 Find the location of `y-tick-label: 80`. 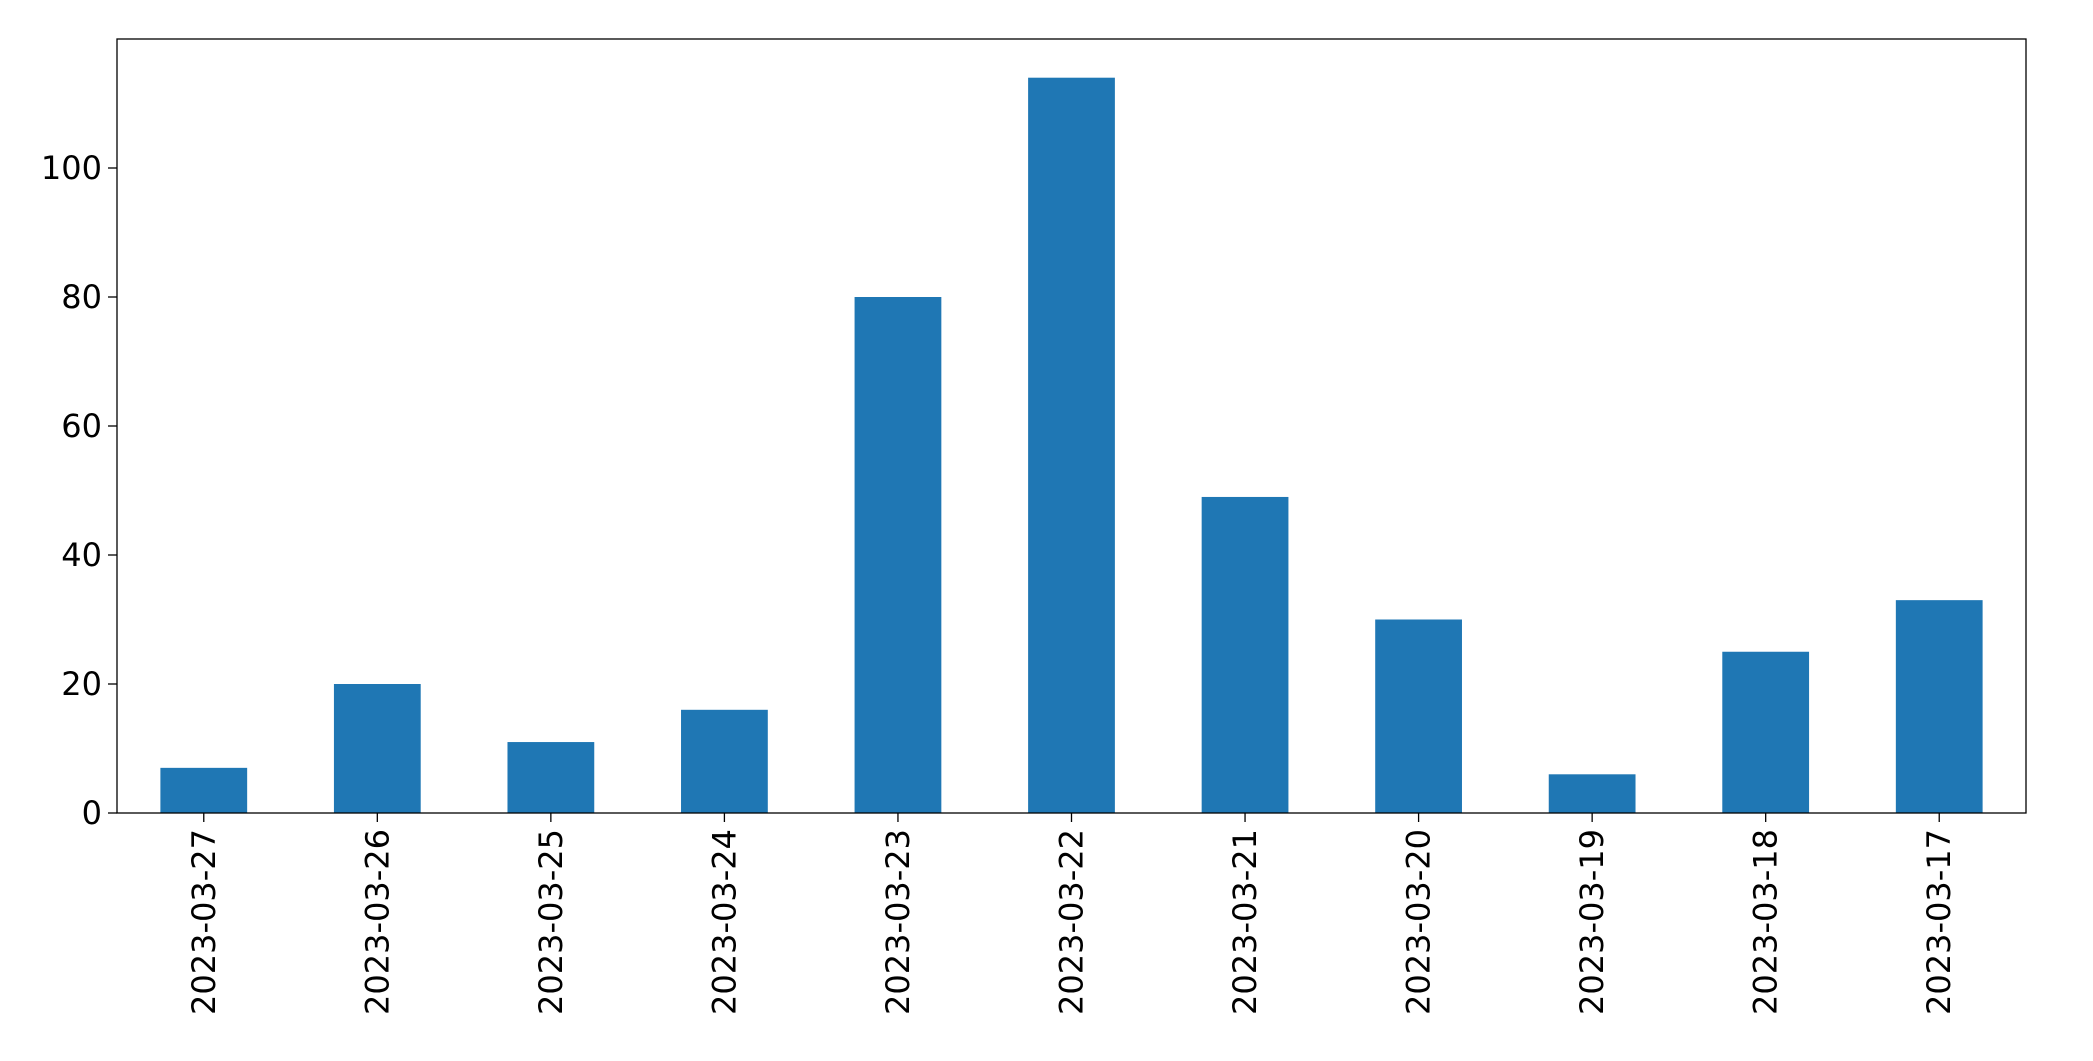

y-tick-label: 80 is located at coordinates (81, 297).